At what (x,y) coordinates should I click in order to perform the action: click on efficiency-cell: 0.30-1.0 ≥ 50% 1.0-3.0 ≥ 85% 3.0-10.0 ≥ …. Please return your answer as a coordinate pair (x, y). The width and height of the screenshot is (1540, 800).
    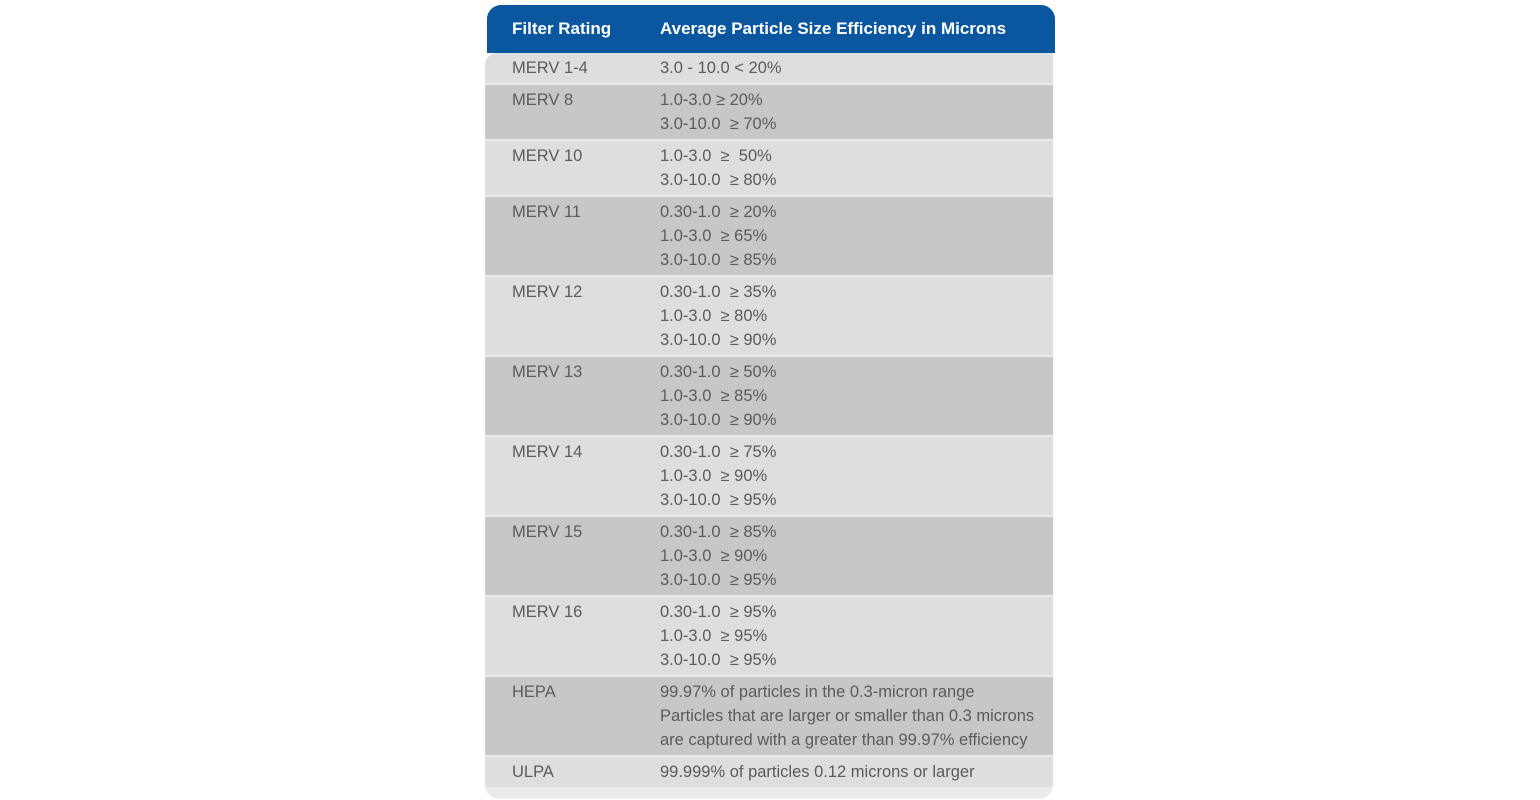
    Looking at the image, I should click on (718, 396).